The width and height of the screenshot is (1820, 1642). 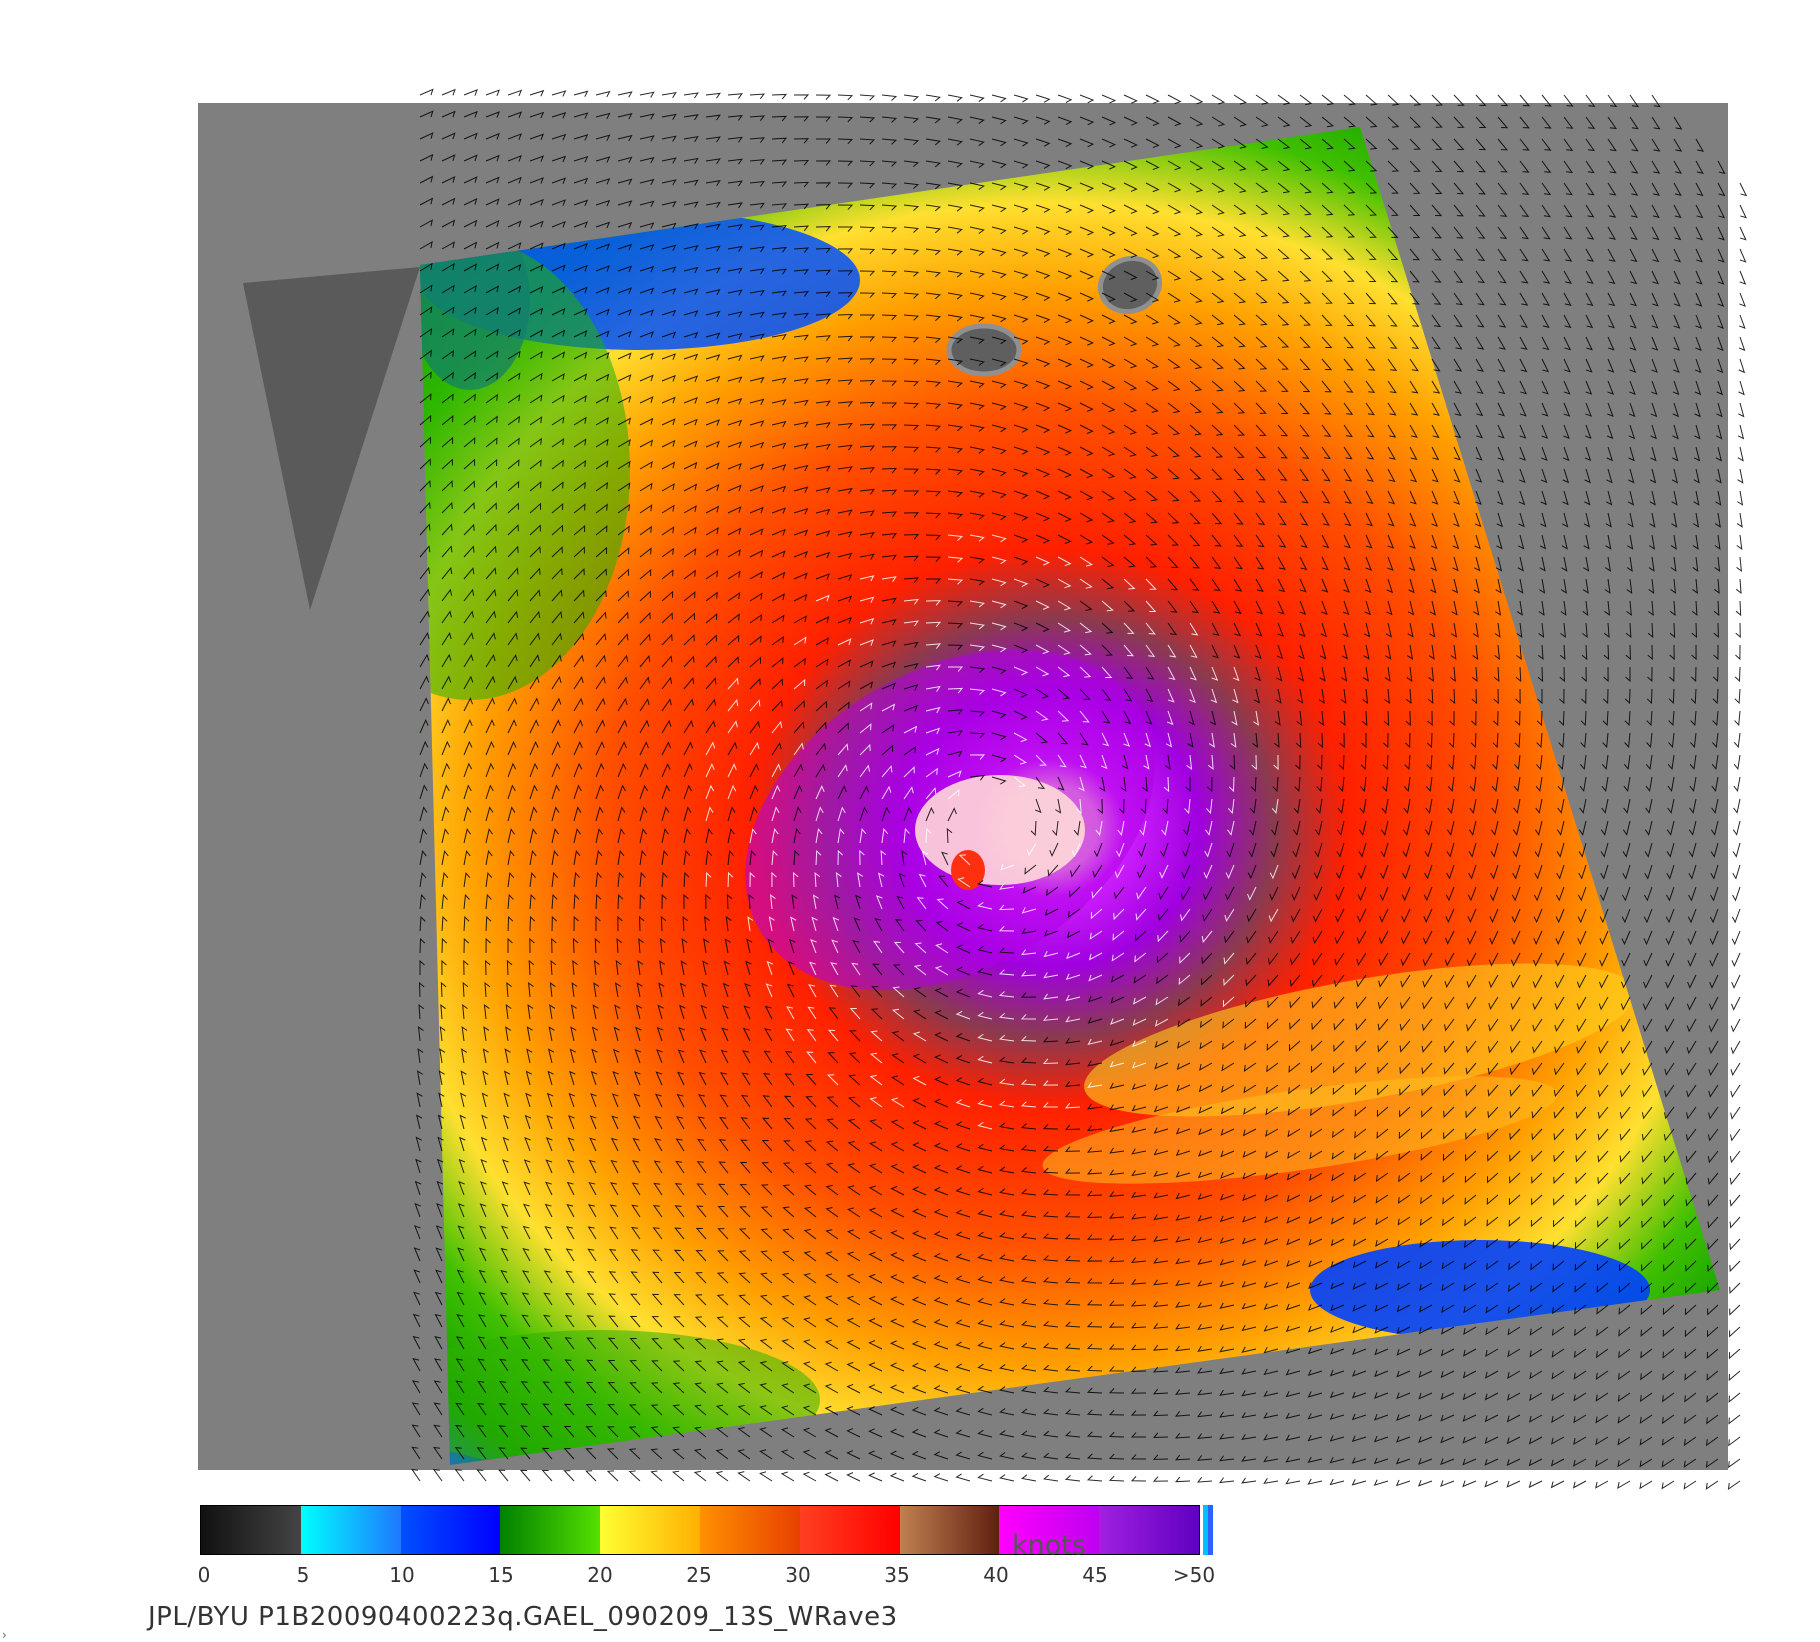 I want to click on colorbar-tick-label: 30, so click(x=797, y=1575).